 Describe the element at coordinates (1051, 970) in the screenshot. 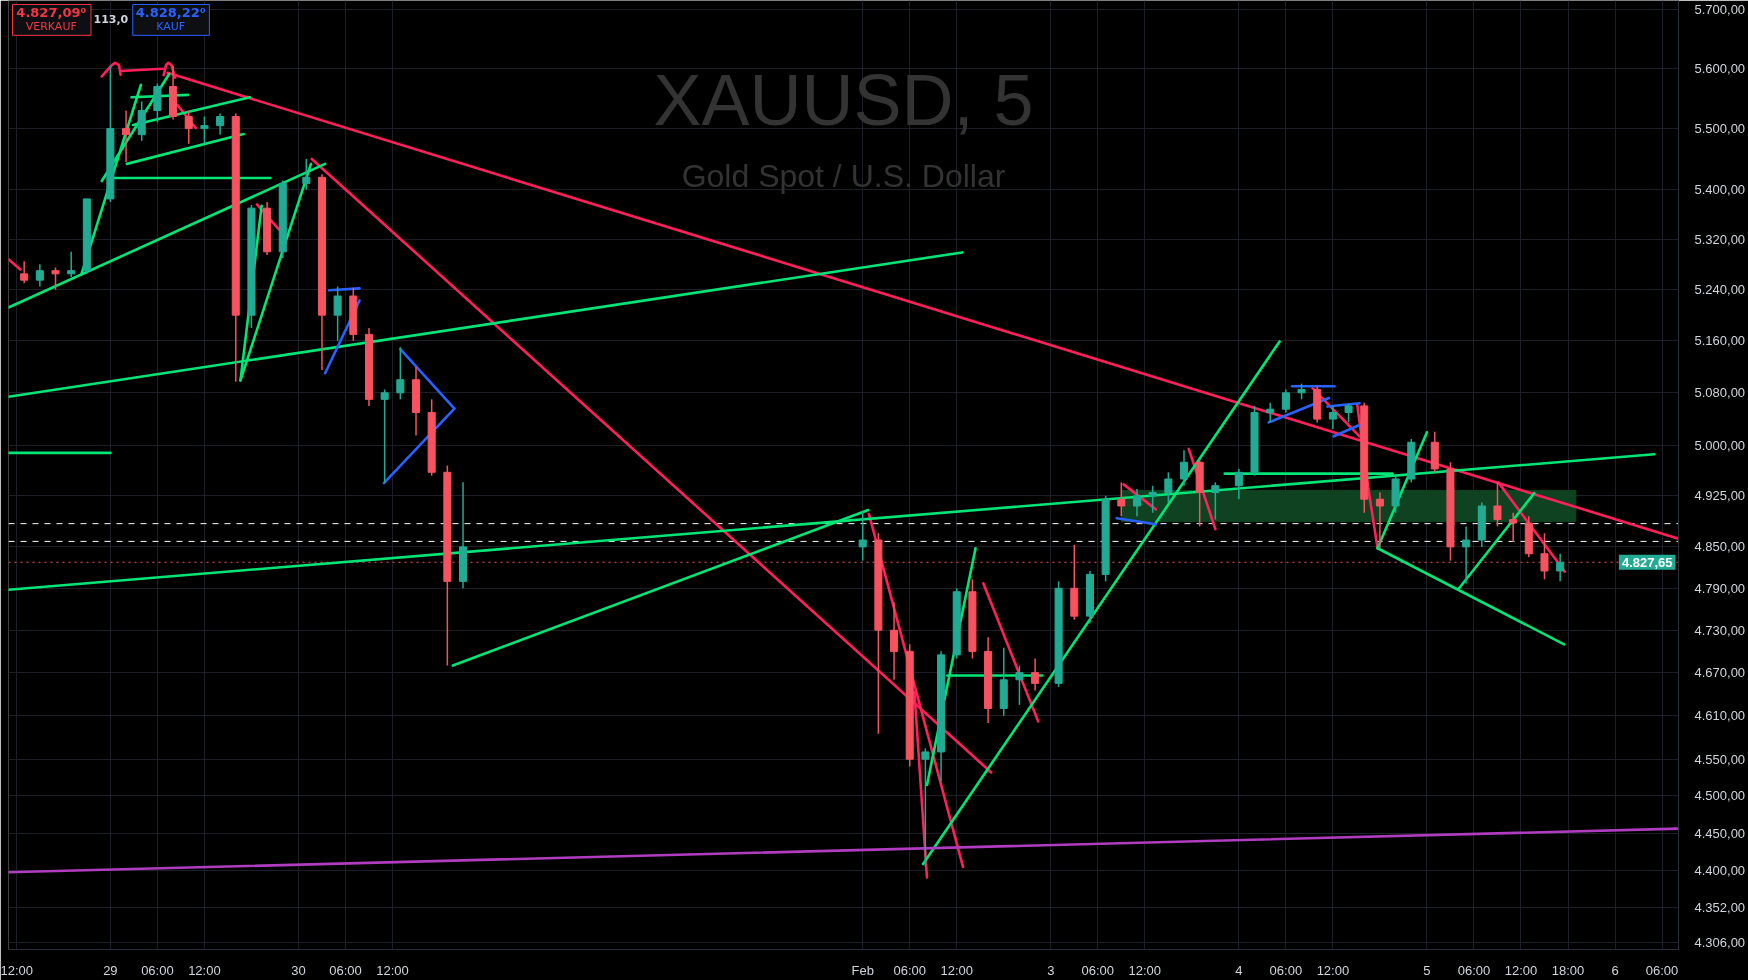

I see `x-tick-label: 3` at that location.